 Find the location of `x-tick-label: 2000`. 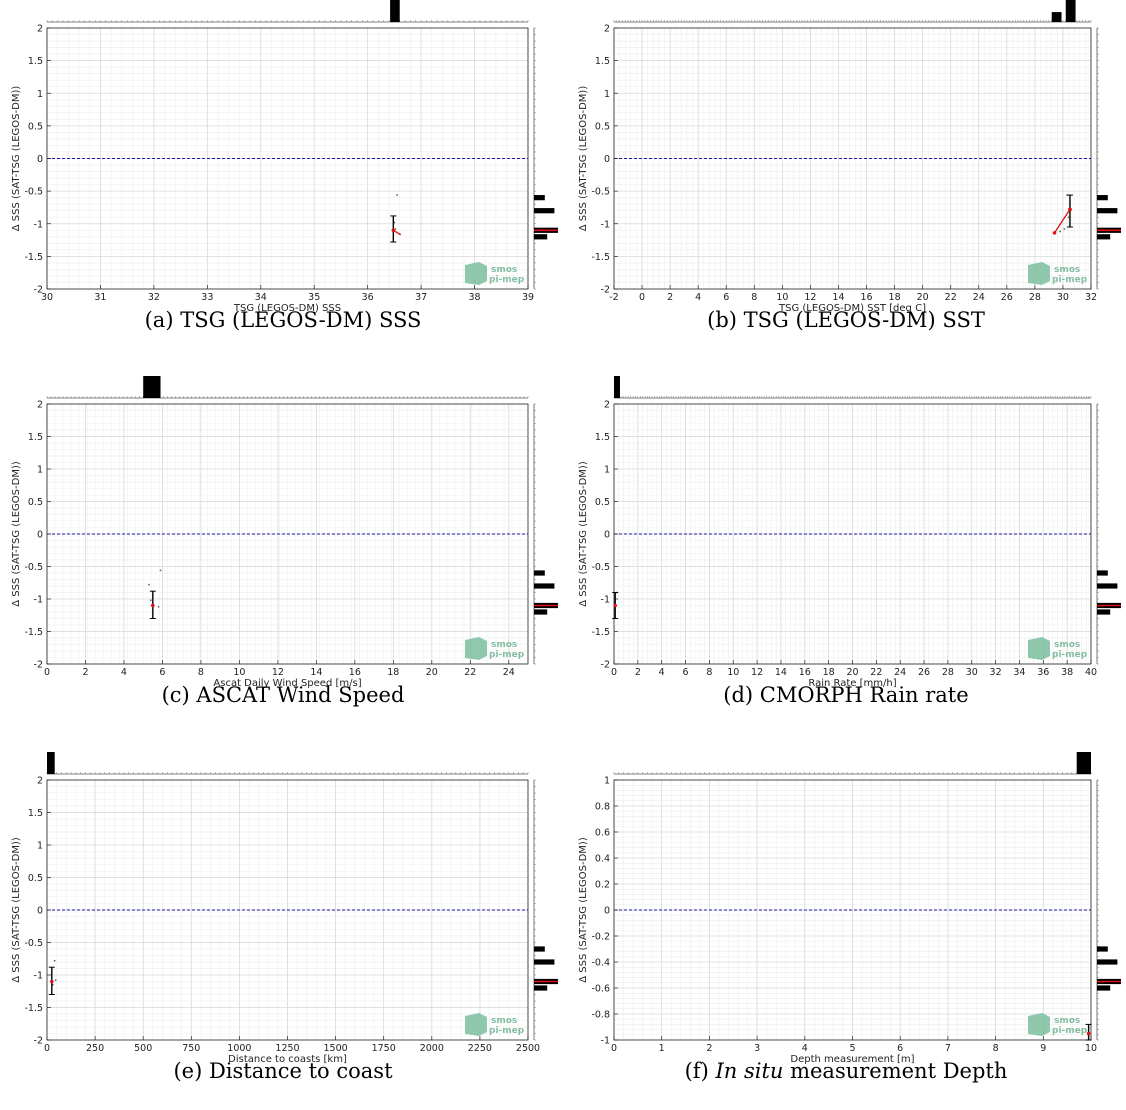

x-tick-label: 2000 is located at coordinates (432, 1048).